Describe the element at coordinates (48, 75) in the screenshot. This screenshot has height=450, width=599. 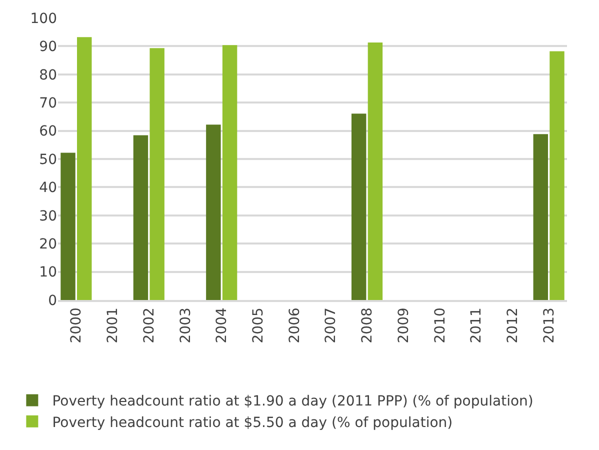
I see `y-tick-label: 80` at that location.